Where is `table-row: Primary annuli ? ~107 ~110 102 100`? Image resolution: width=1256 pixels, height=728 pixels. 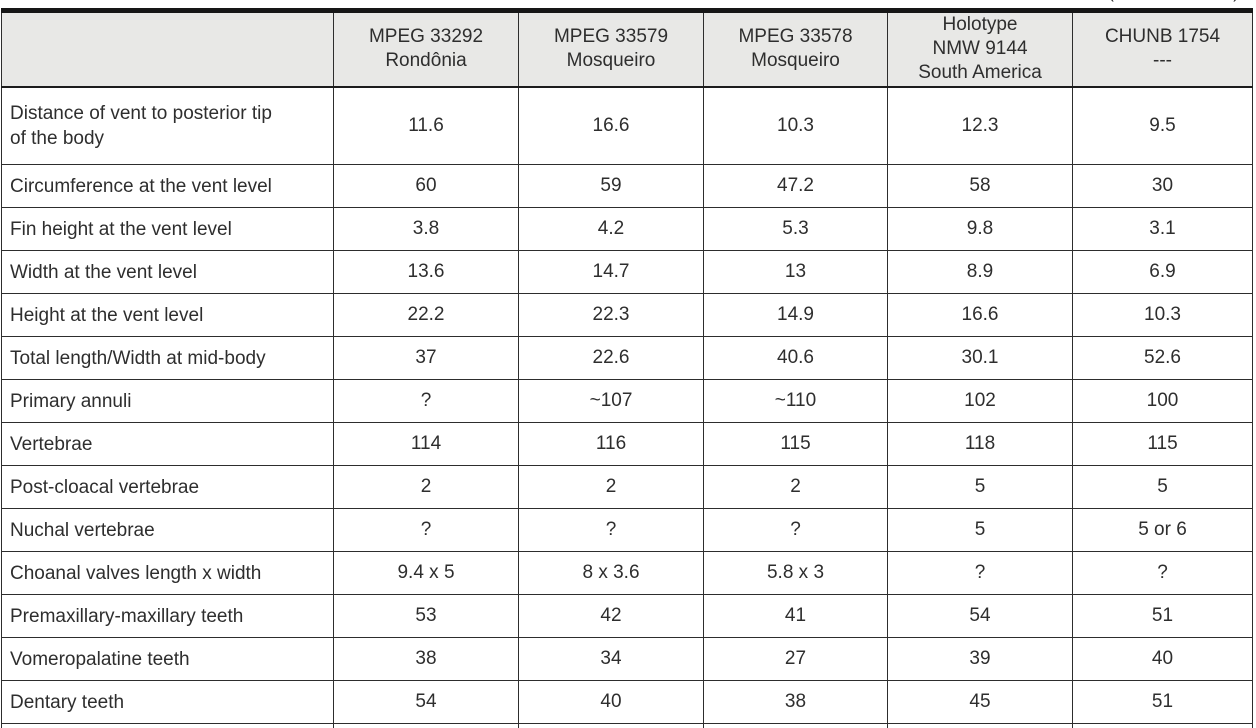 table-row: Primary annuli ? ~107 ~110 102 100 is located at coordinates (627, 401).